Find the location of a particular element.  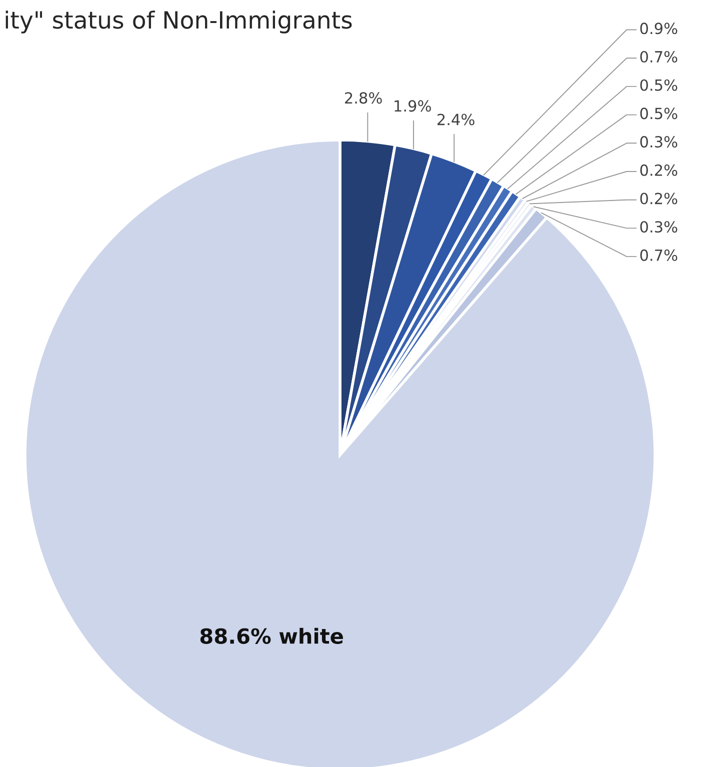

data-label: 2.8% is located at coordinates (363, 98).